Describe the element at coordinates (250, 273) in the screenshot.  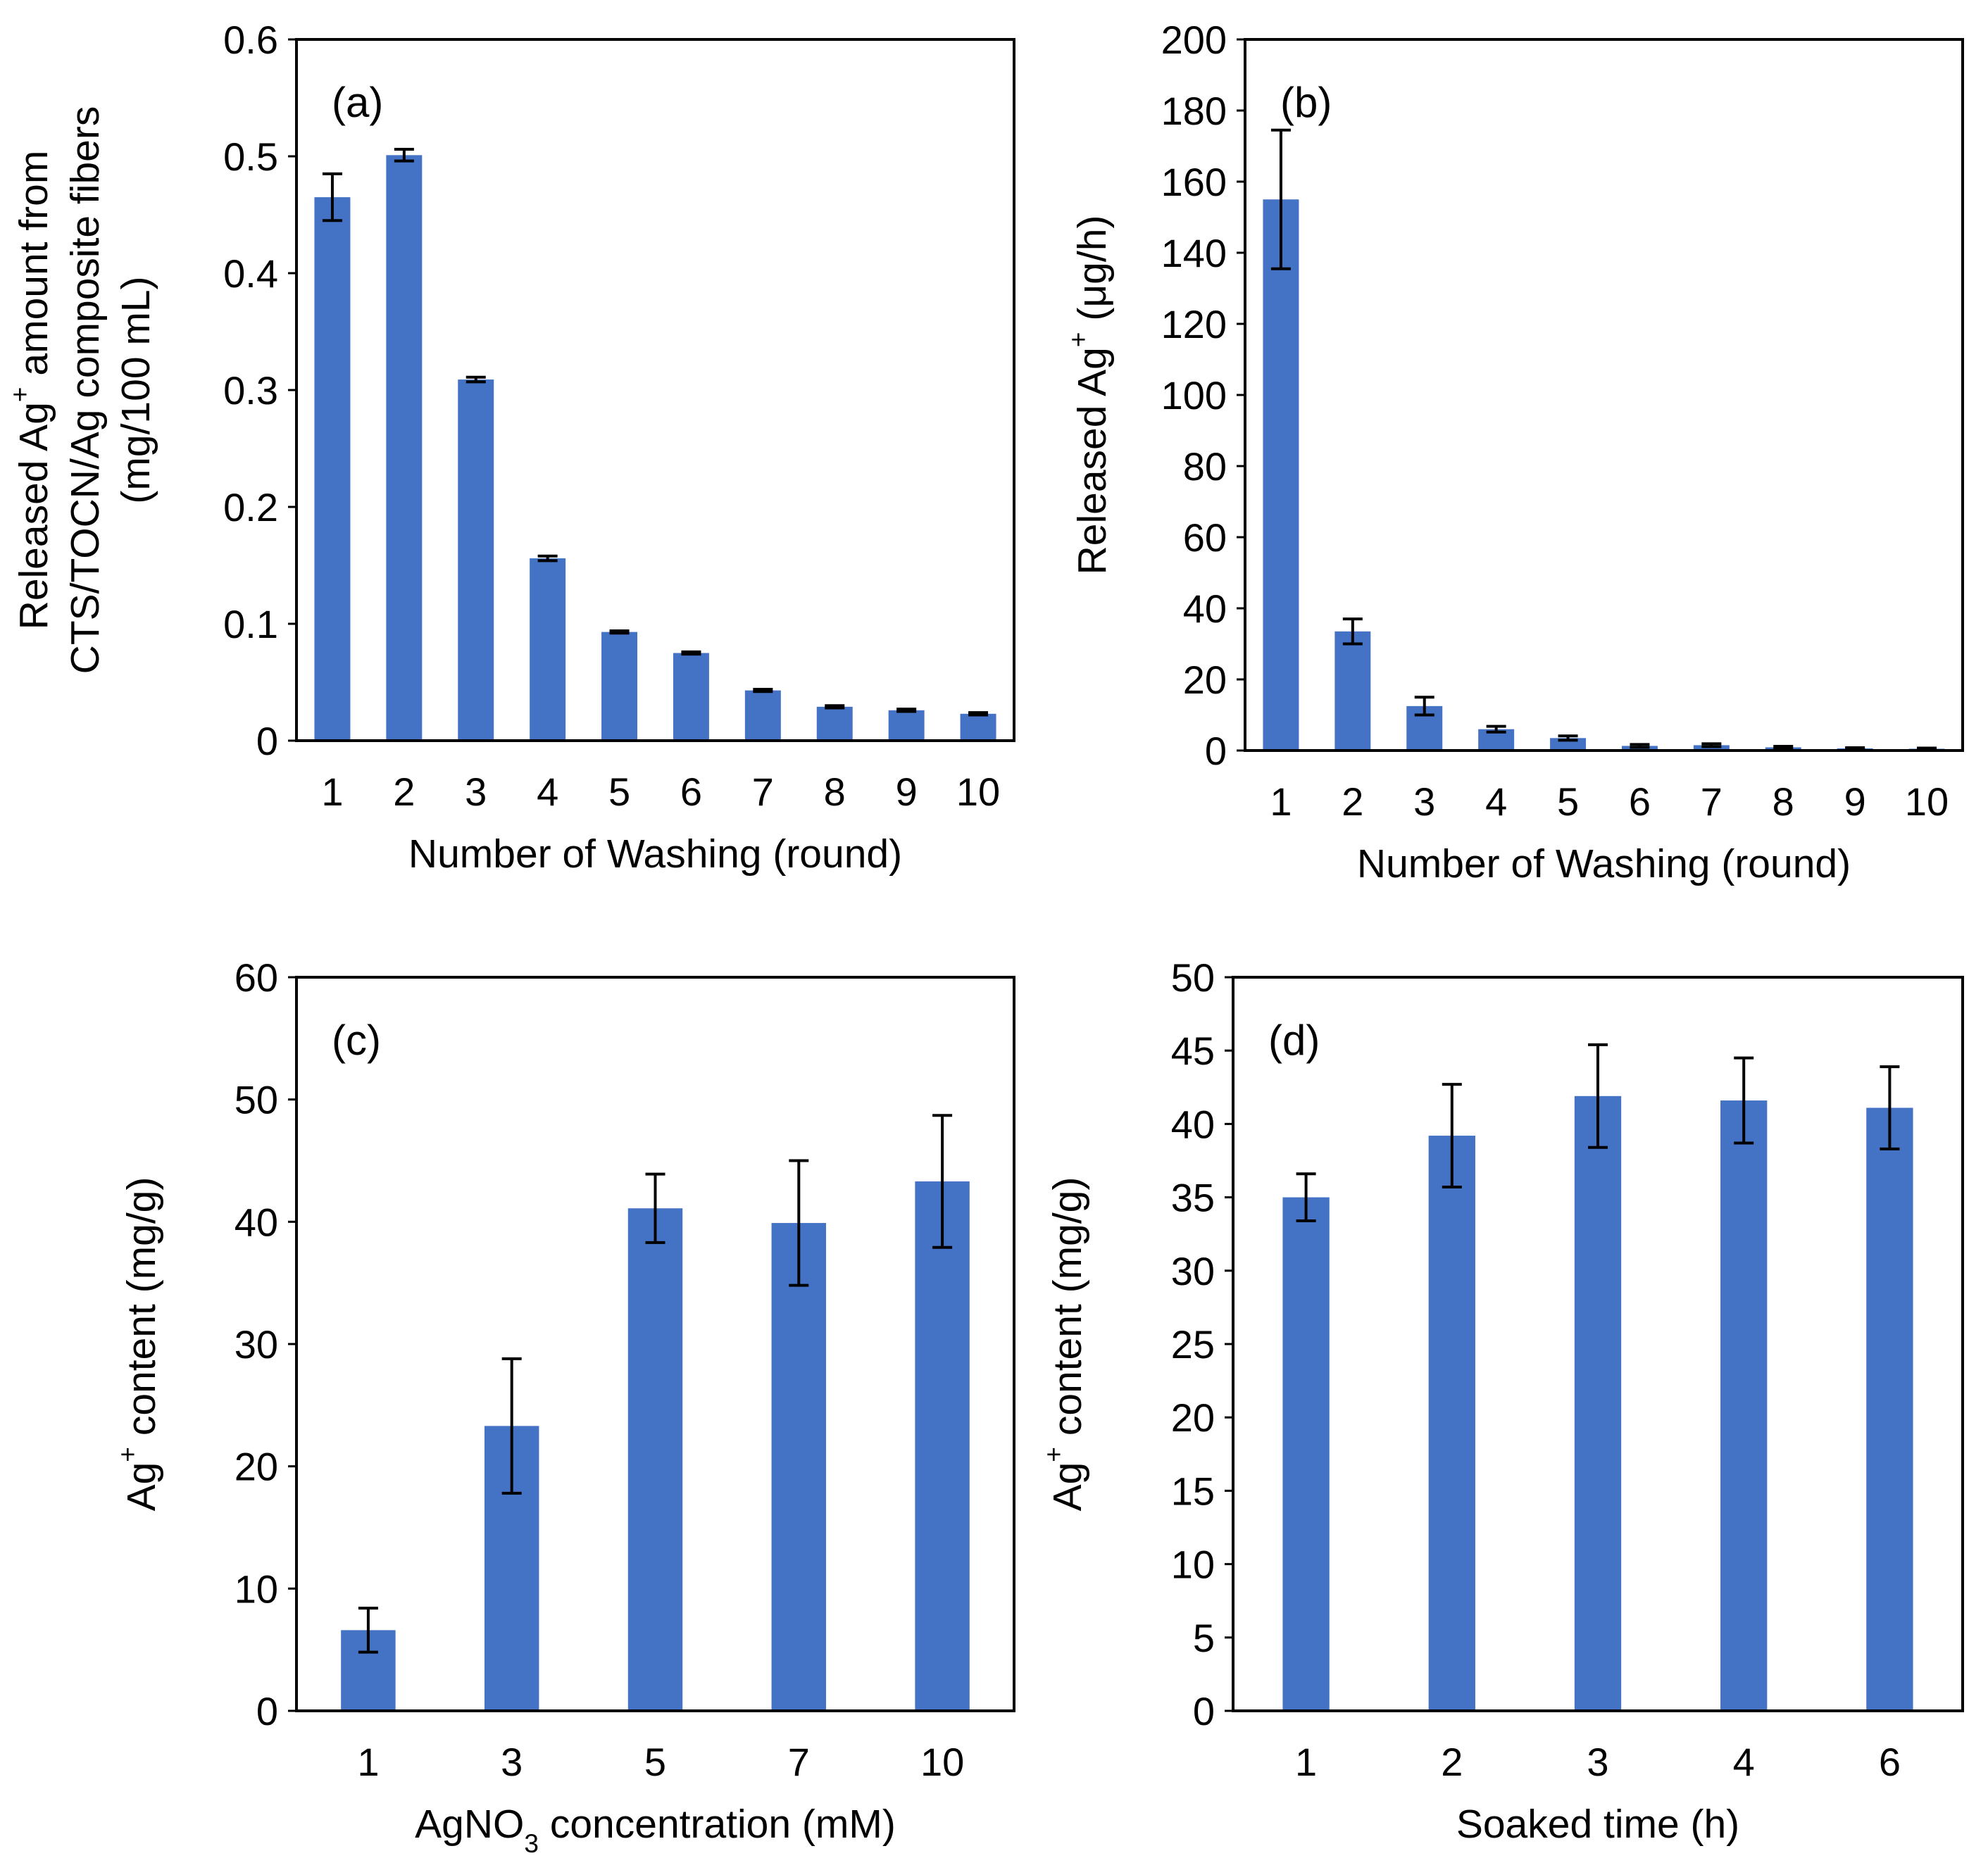
I see `y-tick-label: 0.4` at that location.